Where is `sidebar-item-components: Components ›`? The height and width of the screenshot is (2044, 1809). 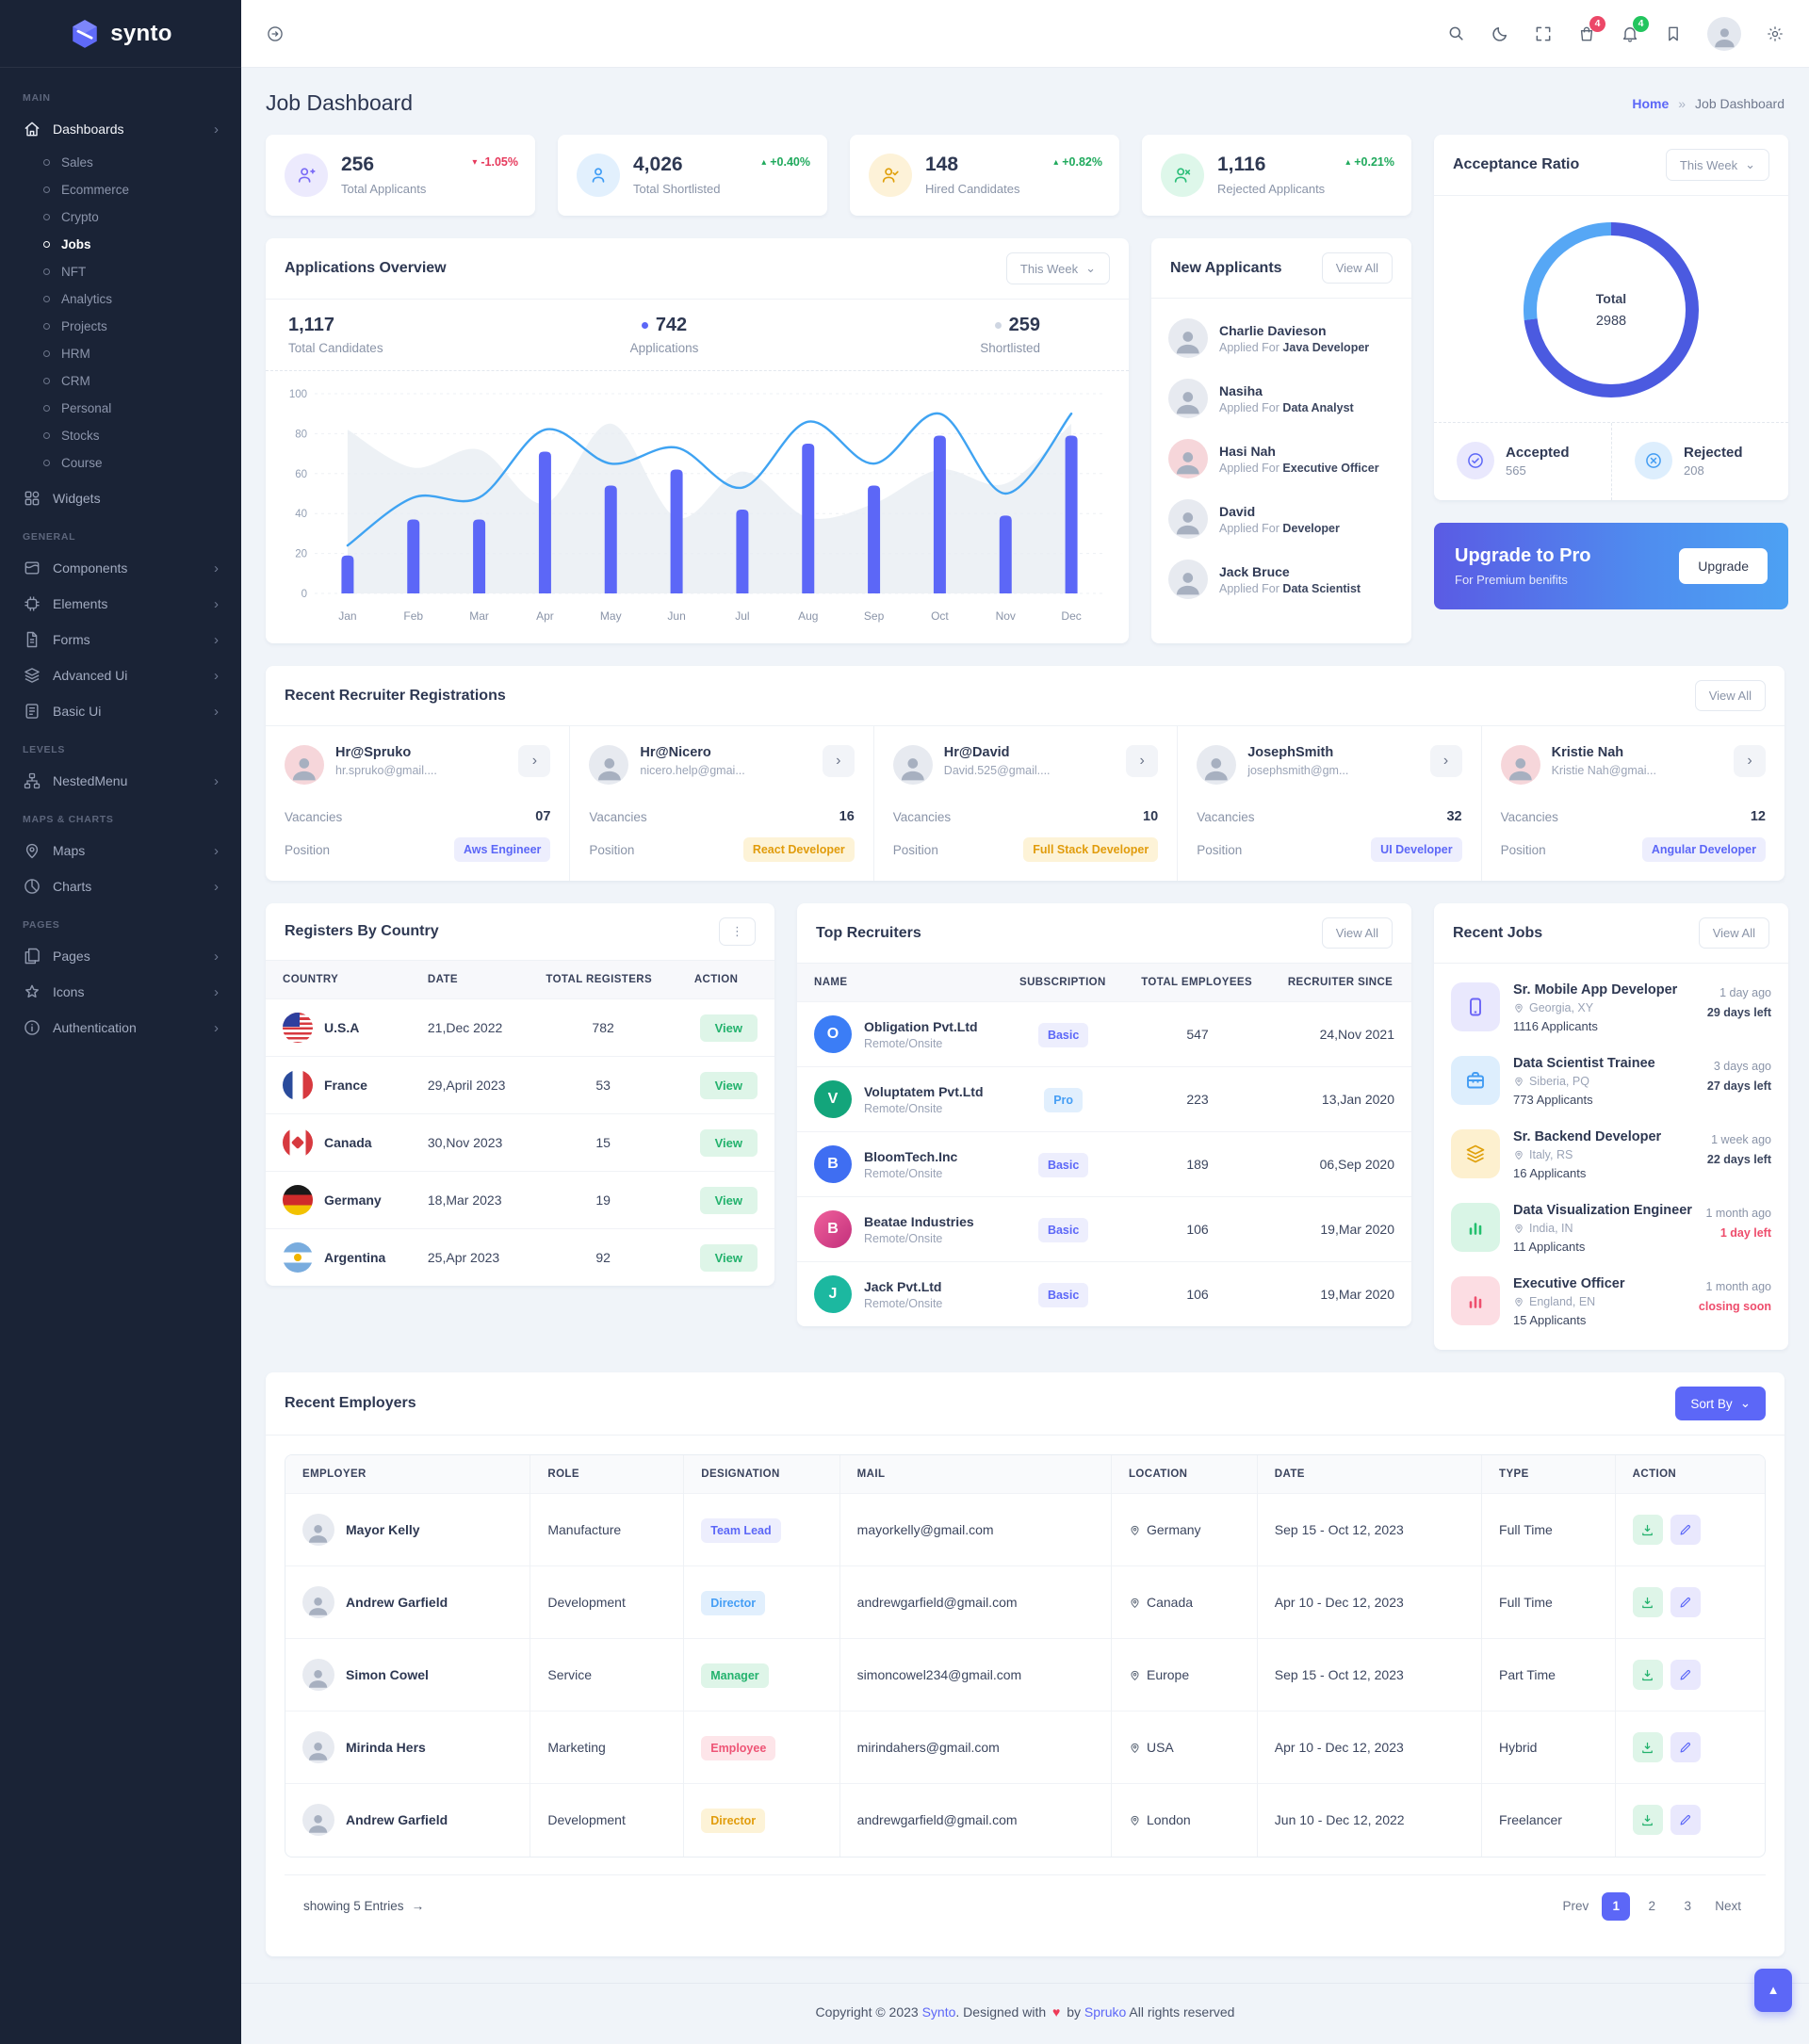 sidebar-item-components: Components › is located at coordinates (120, 568).